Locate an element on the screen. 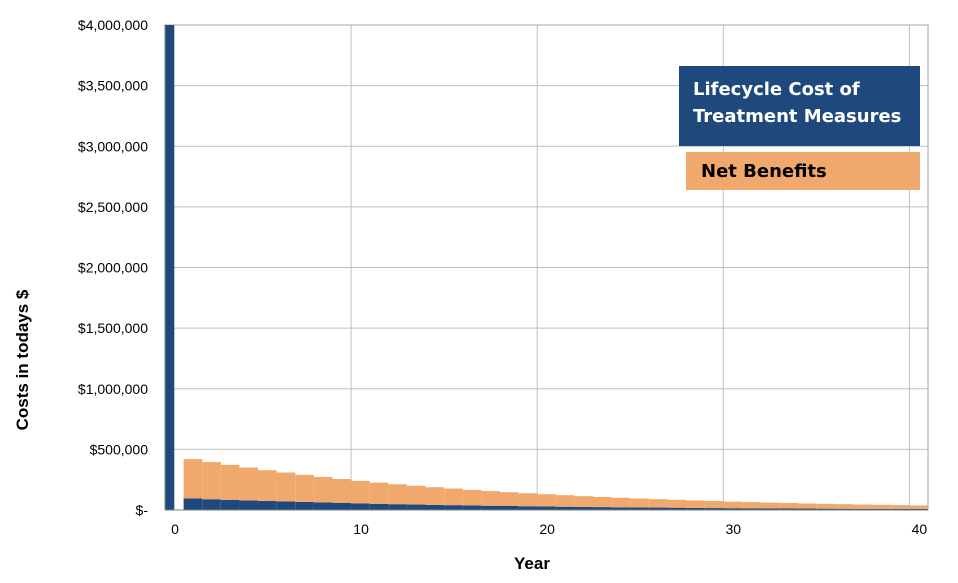 The height and width of the screenshot is (583, 958). legend-label-net-benefits: Net Benefits is located at coordinates (764, 171).